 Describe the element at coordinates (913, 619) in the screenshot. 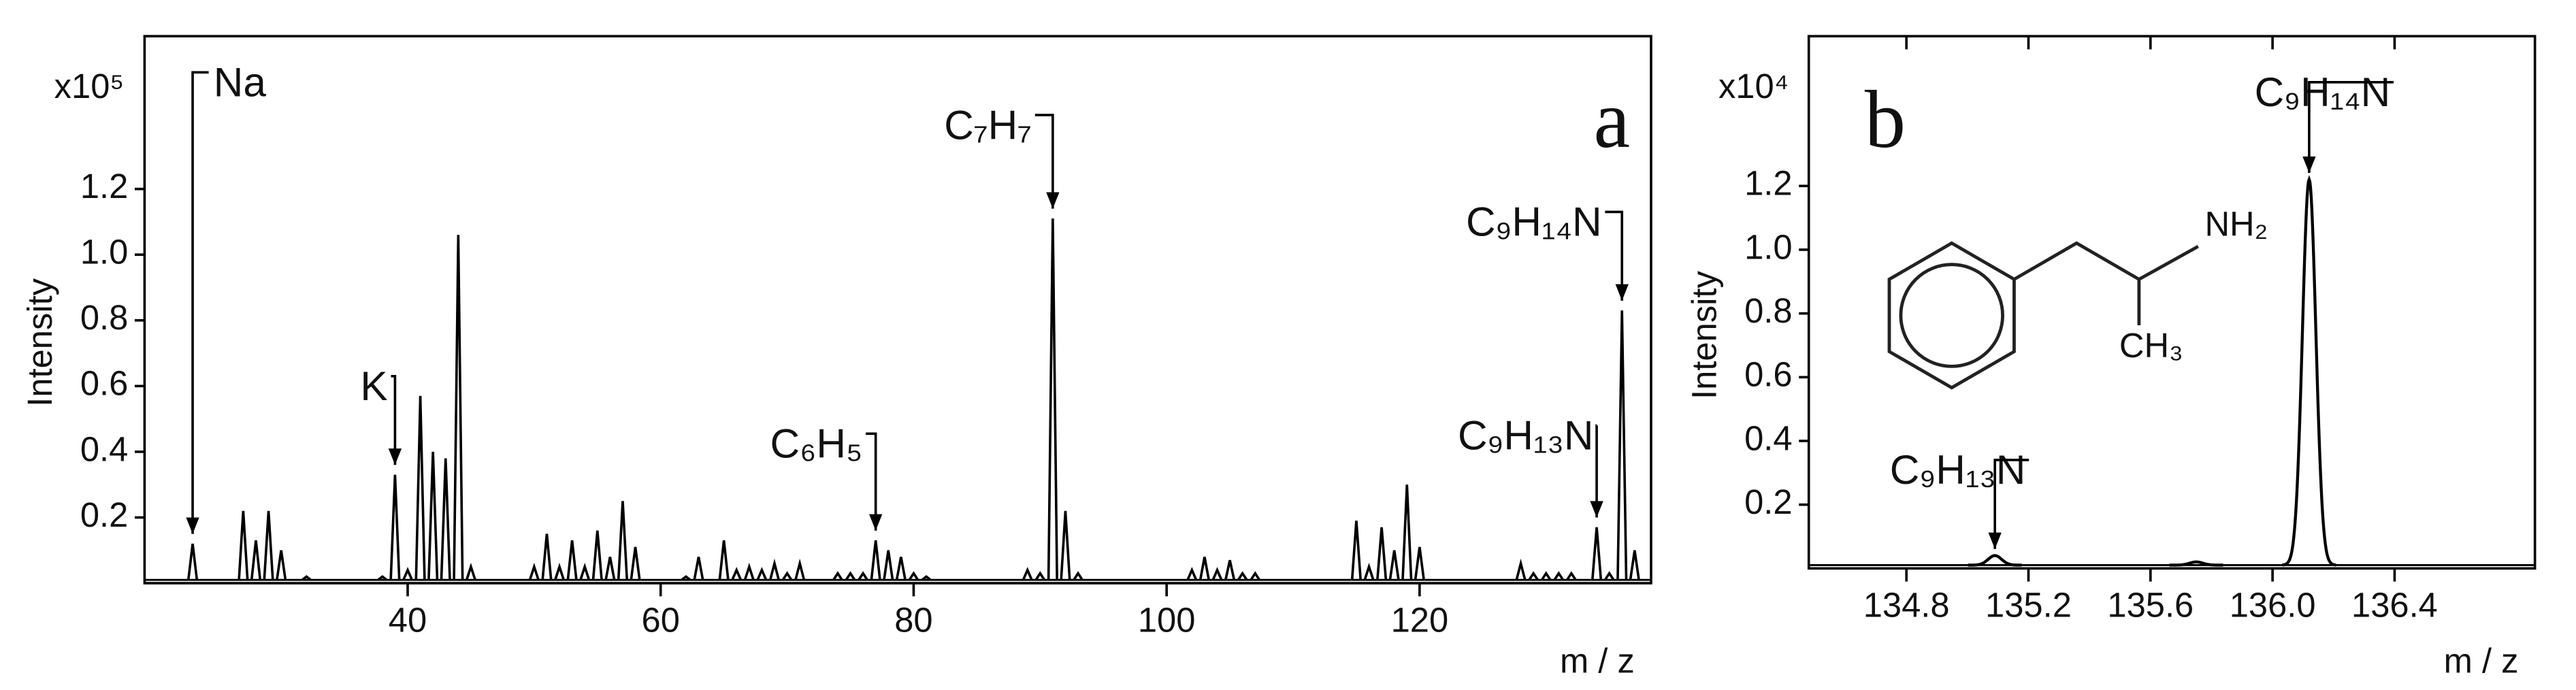

I see `x-tick-label: 80` at that location.